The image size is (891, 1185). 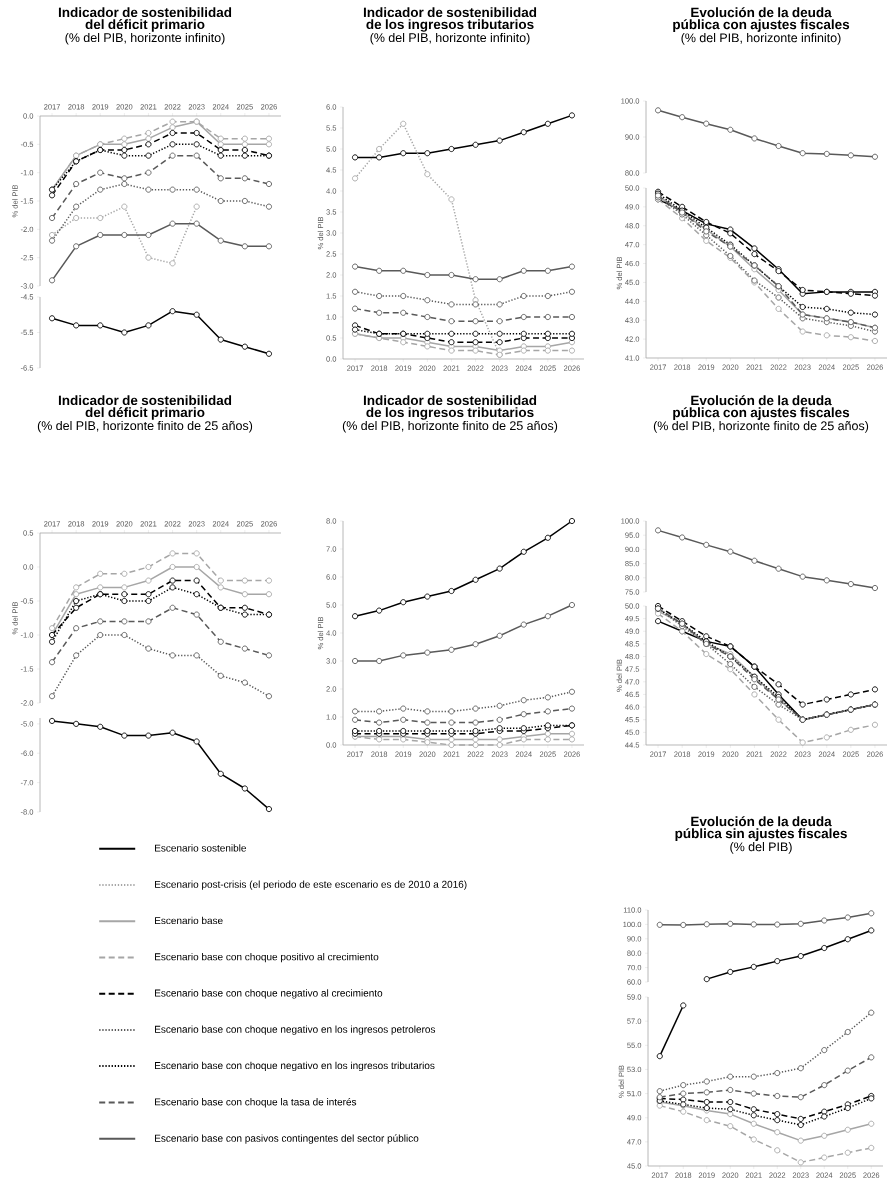 What do you see at coordinates (201, 848) in the screenshot?
I see `legend-label: Escenario sostenible` at bounding box center [201, 848].